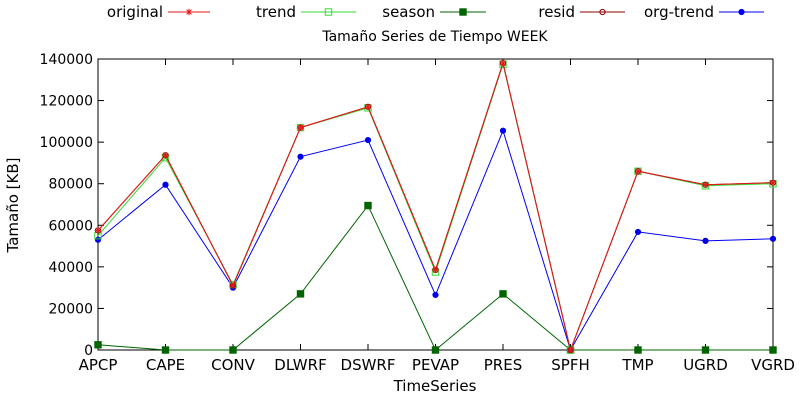 The height and width of the screenshot is (400, 800). Describe the element at coordinates (88, 351) in the screenshot. I see `y-tick-label: 0` at that location.